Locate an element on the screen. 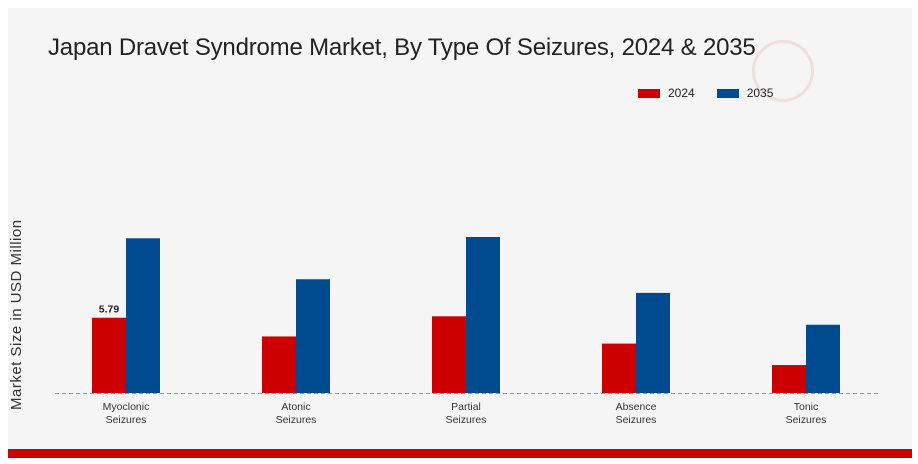 The height and width of the screenshot is (464, 918). bar-2024-atonic is located at coordinates (279, 364).